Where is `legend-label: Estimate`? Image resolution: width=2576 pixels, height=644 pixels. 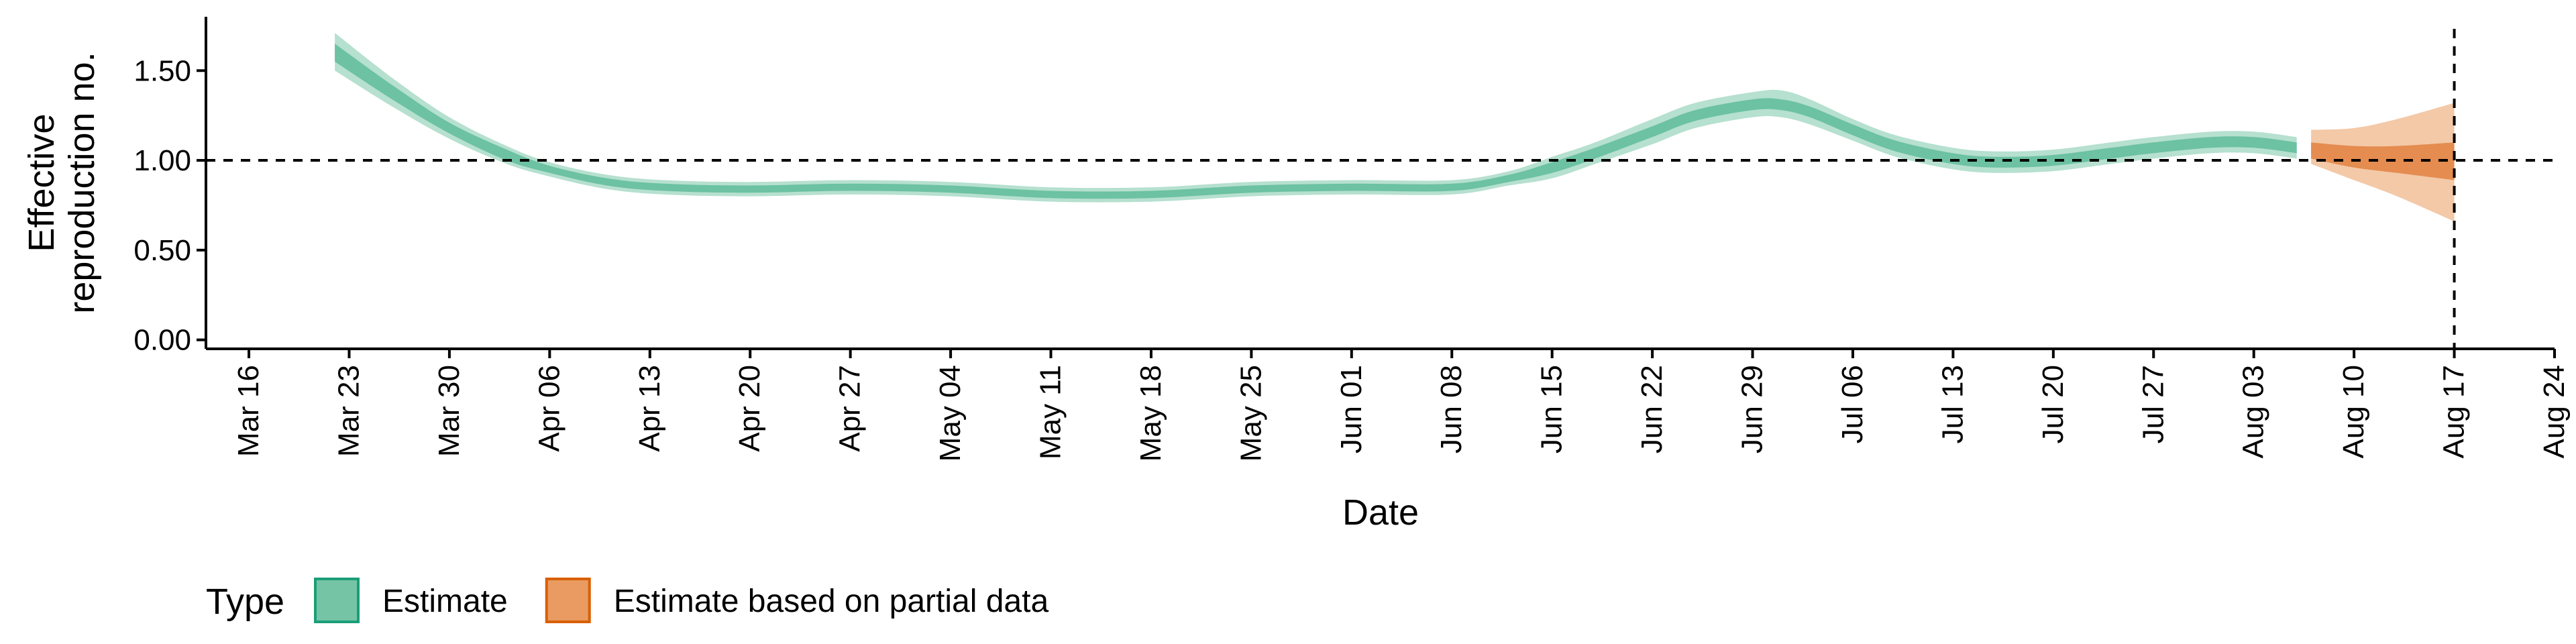 legend-label: Estimate is located at coordinates (445, 601).